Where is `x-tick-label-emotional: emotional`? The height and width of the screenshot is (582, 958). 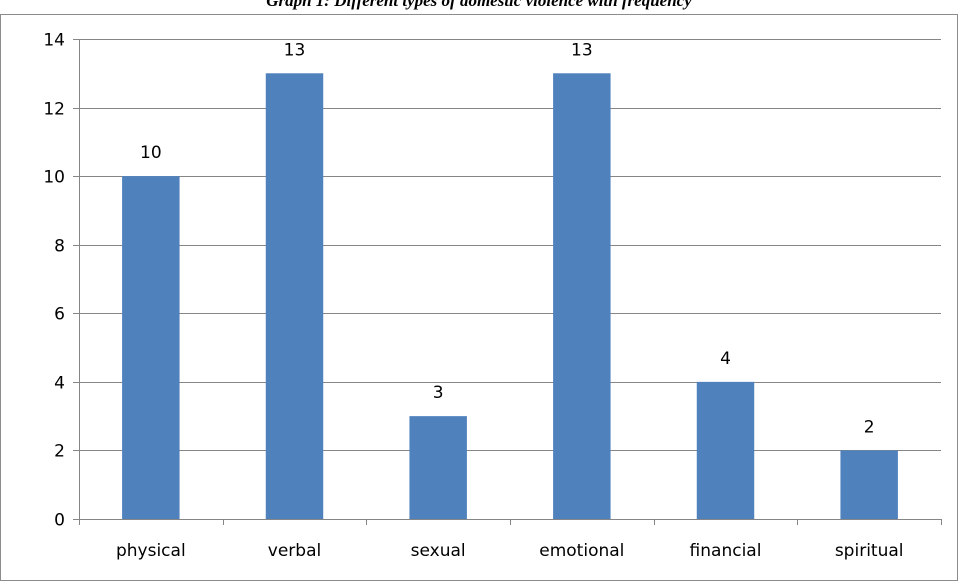 x-tick-label-emotional: emotional is located at coordinates (581, 551).